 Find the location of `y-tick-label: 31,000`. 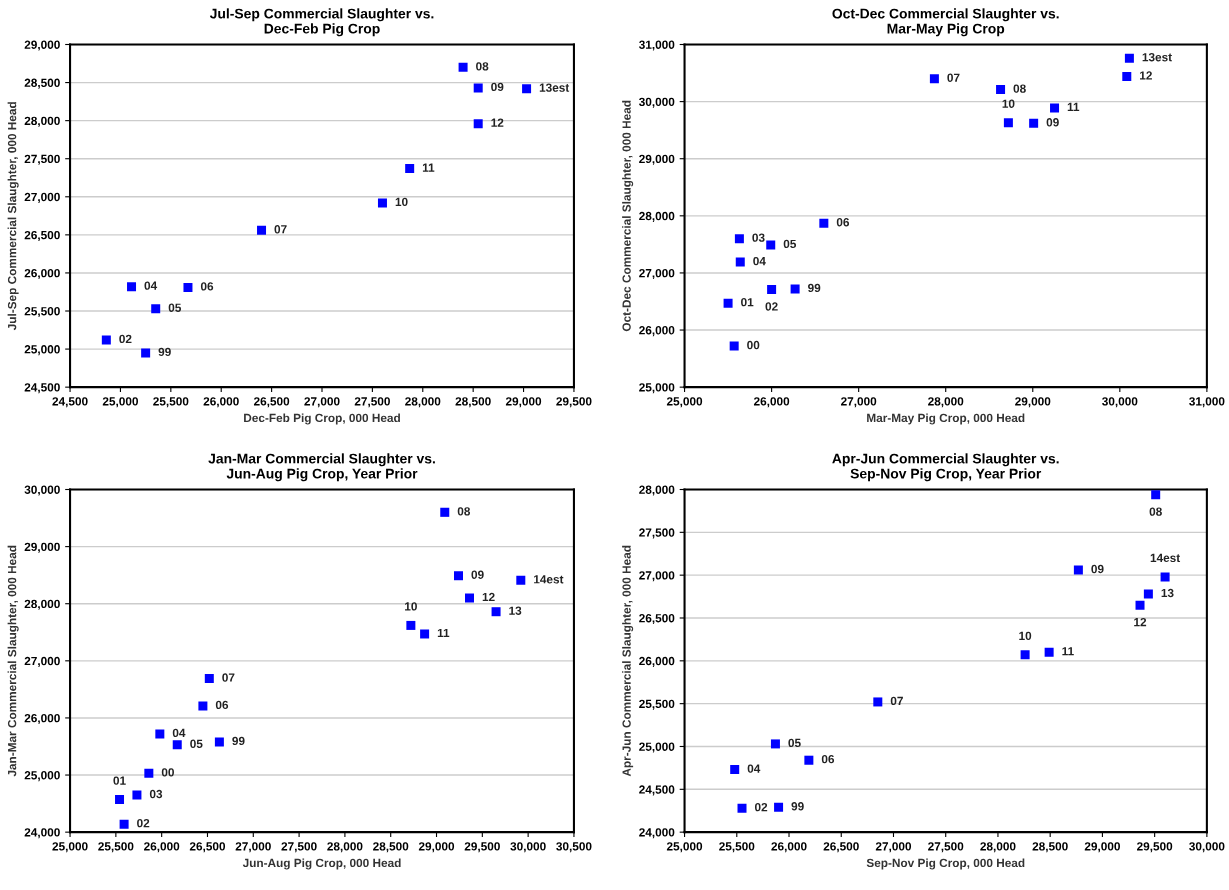

y-tick-label: 31,000 is located at coordinates (657, 45).